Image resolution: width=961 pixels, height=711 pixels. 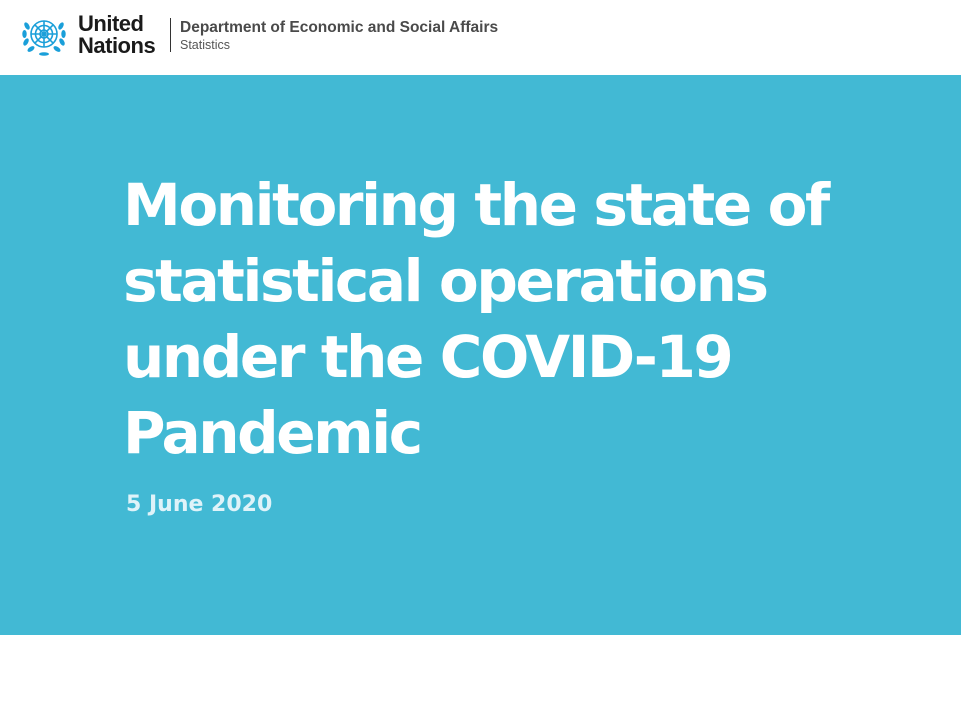 I want to click on title-line-2: statistical operations, so click(x=446, y=281).